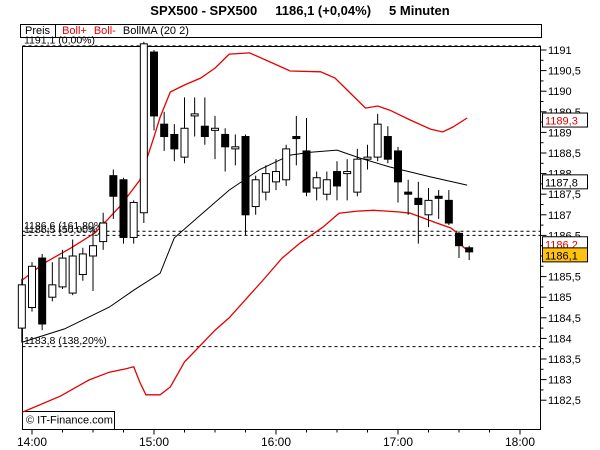 The width and height of the screenshot is (600, 450). Describe the element at coordinates (281, 31) in the screenshot. I see `indicator-legend: Preis Boll+ Boll- BollMA (20 2)` at that location.